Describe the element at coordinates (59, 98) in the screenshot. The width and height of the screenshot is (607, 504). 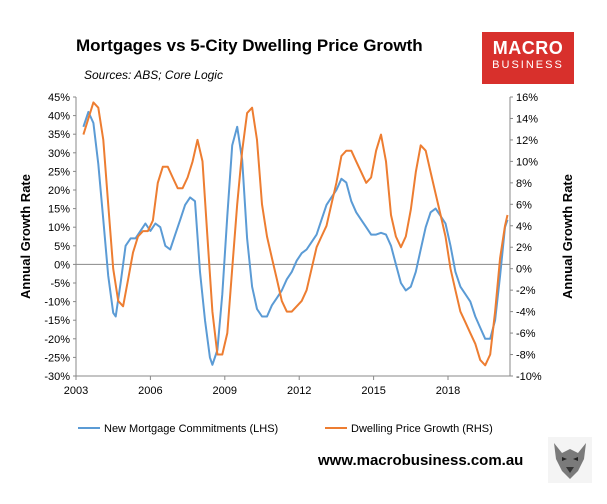
I see `left-tick-label: 45%` at that location.